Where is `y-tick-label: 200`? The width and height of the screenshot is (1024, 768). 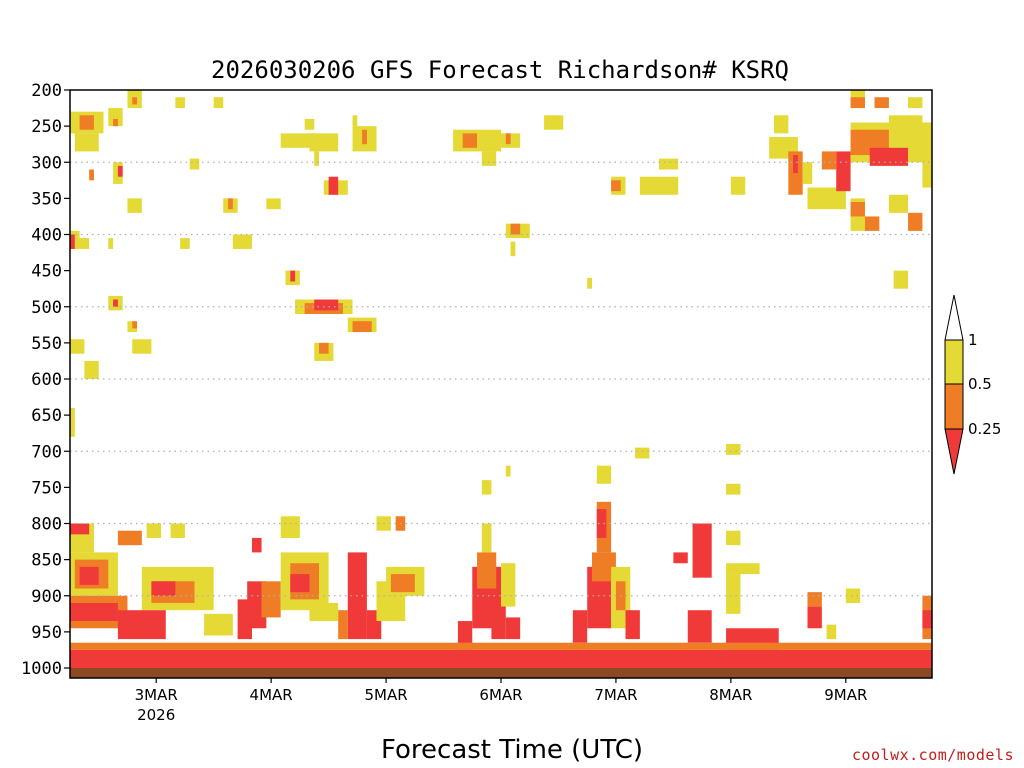 y-tick-label: 200 is located at coordinates (46, 91).